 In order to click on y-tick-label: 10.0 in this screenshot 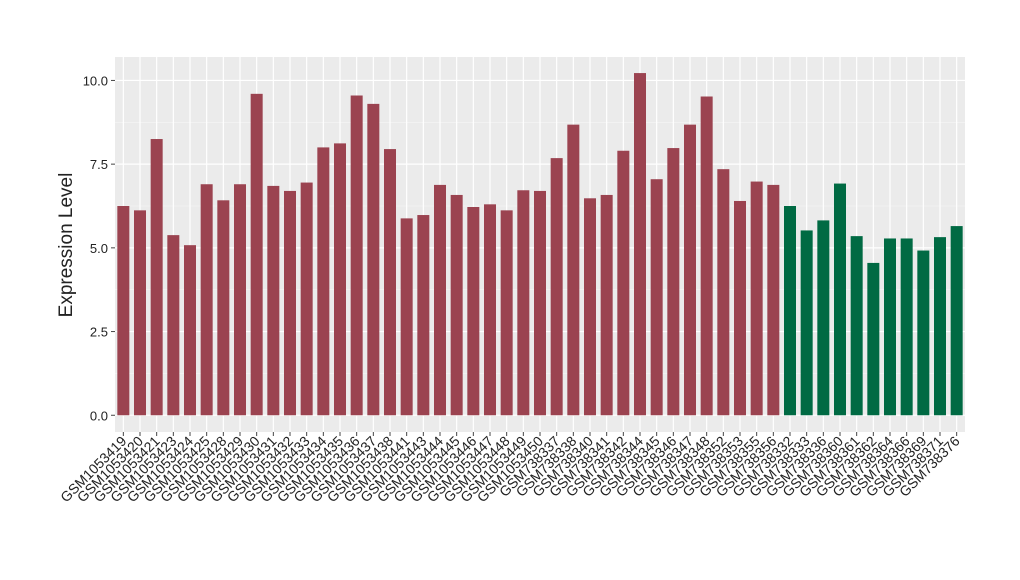, I will do `click(95, 80)`.